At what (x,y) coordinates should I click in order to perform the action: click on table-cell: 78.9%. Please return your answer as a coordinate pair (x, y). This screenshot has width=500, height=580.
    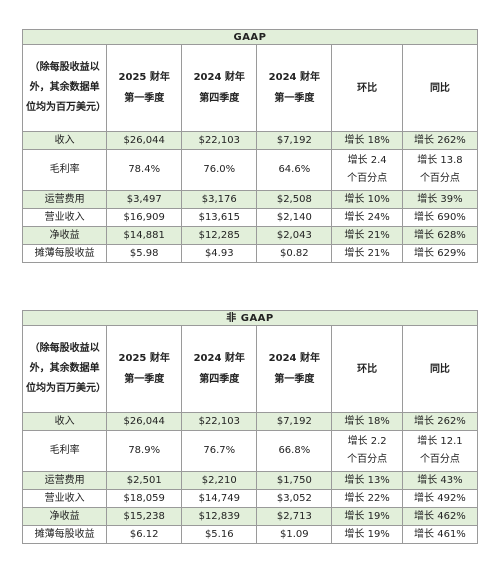
    Looking at the image, I should click on (144, 451).